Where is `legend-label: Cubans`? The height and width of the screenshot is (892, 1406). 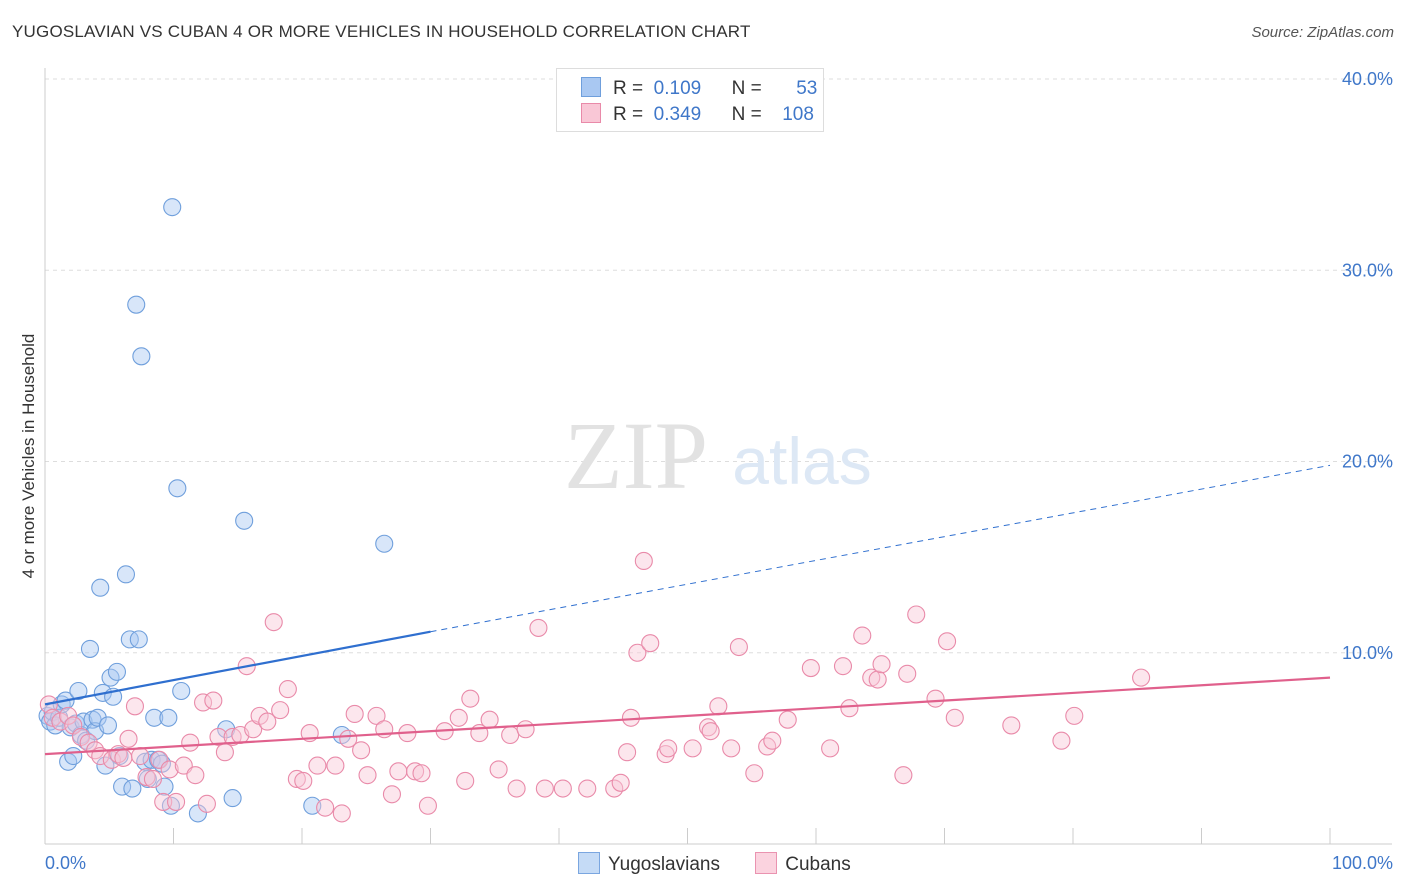
legend-label: Cubans is located at coordinates (818, 864).